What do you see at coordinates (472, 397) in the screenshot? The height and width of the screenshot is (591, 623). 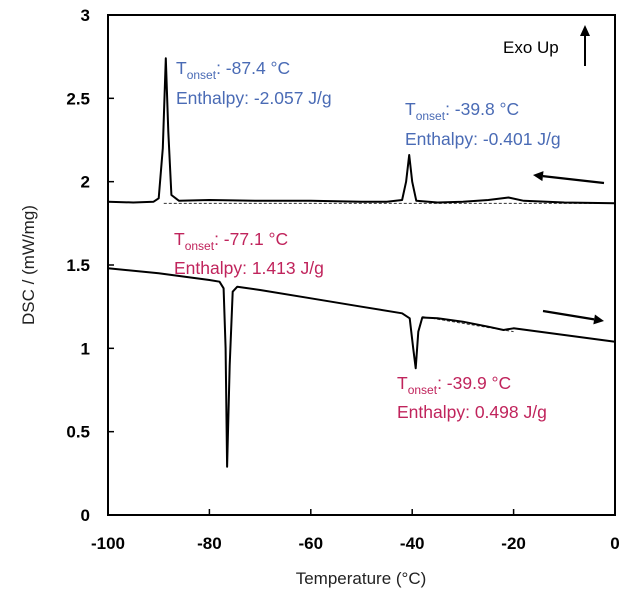 I see `annotation-heating-peak-2: Tonset: -39.9 °C Enthalpy: 0.498 J/g` at bounding box center [472, 397].